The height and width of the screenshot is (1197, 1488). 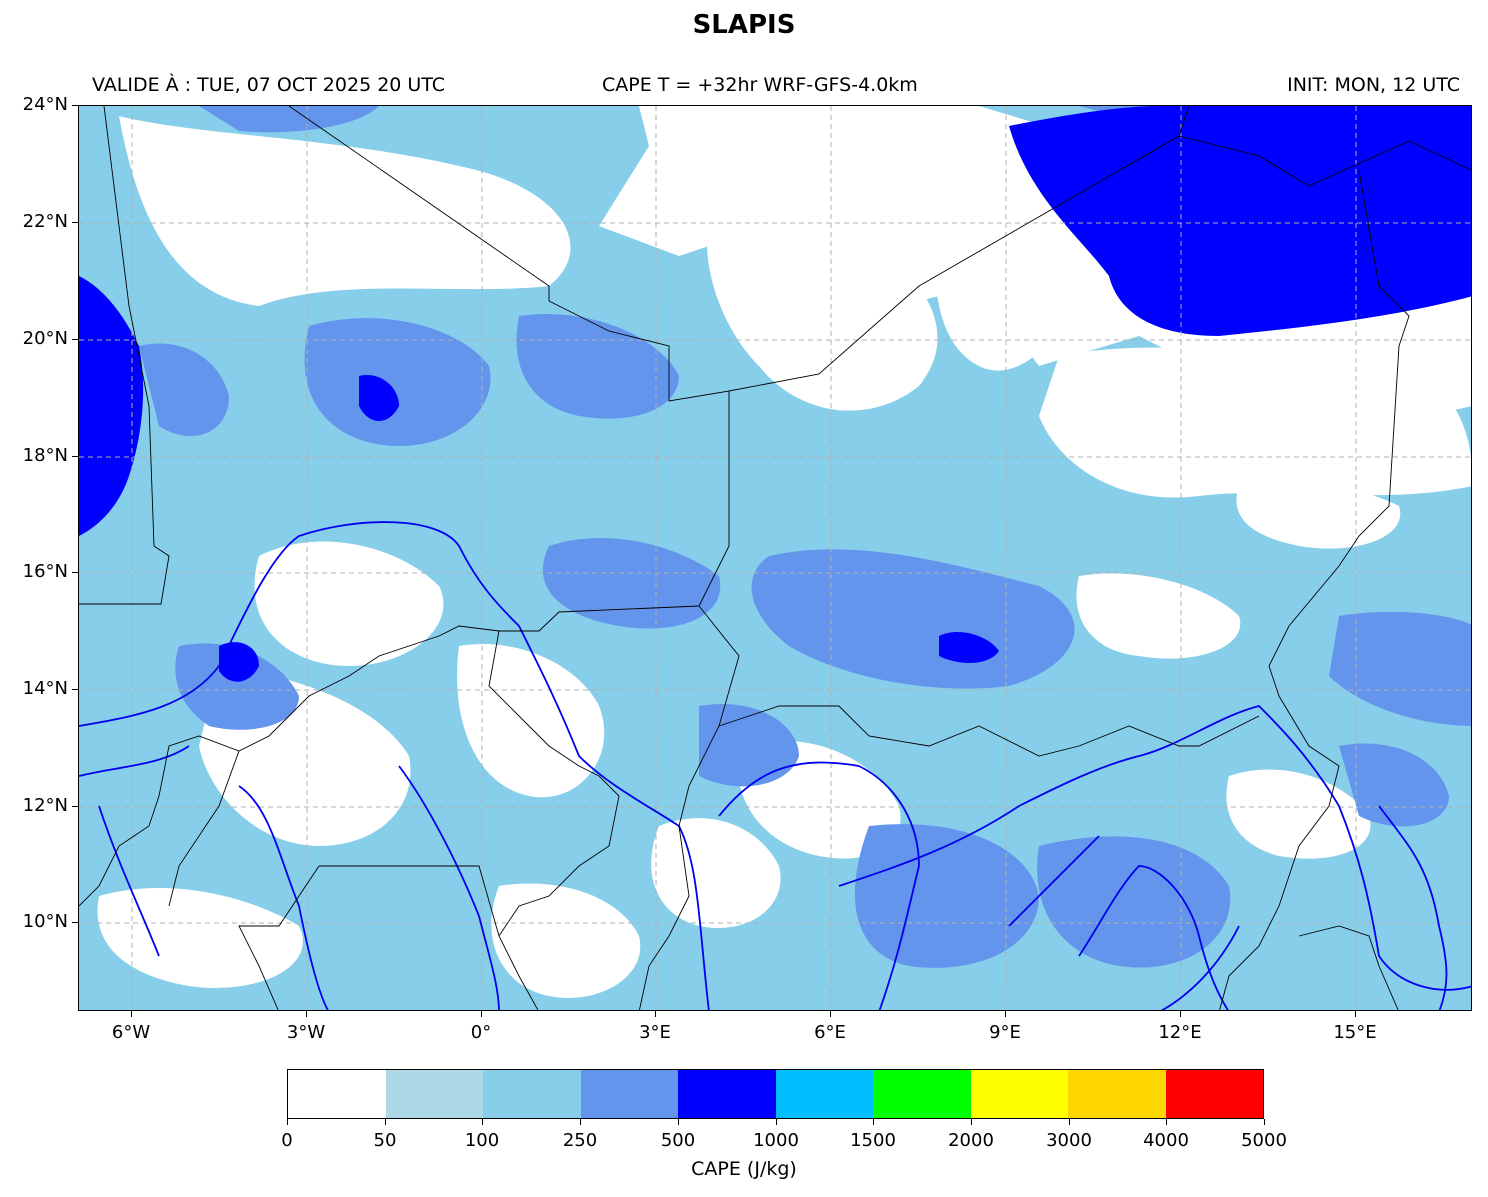 What do you see at coordinates (45, 104) in the screenshot?
I see `lat-tick-24n: 24°N` at bounding box center [45, 104].